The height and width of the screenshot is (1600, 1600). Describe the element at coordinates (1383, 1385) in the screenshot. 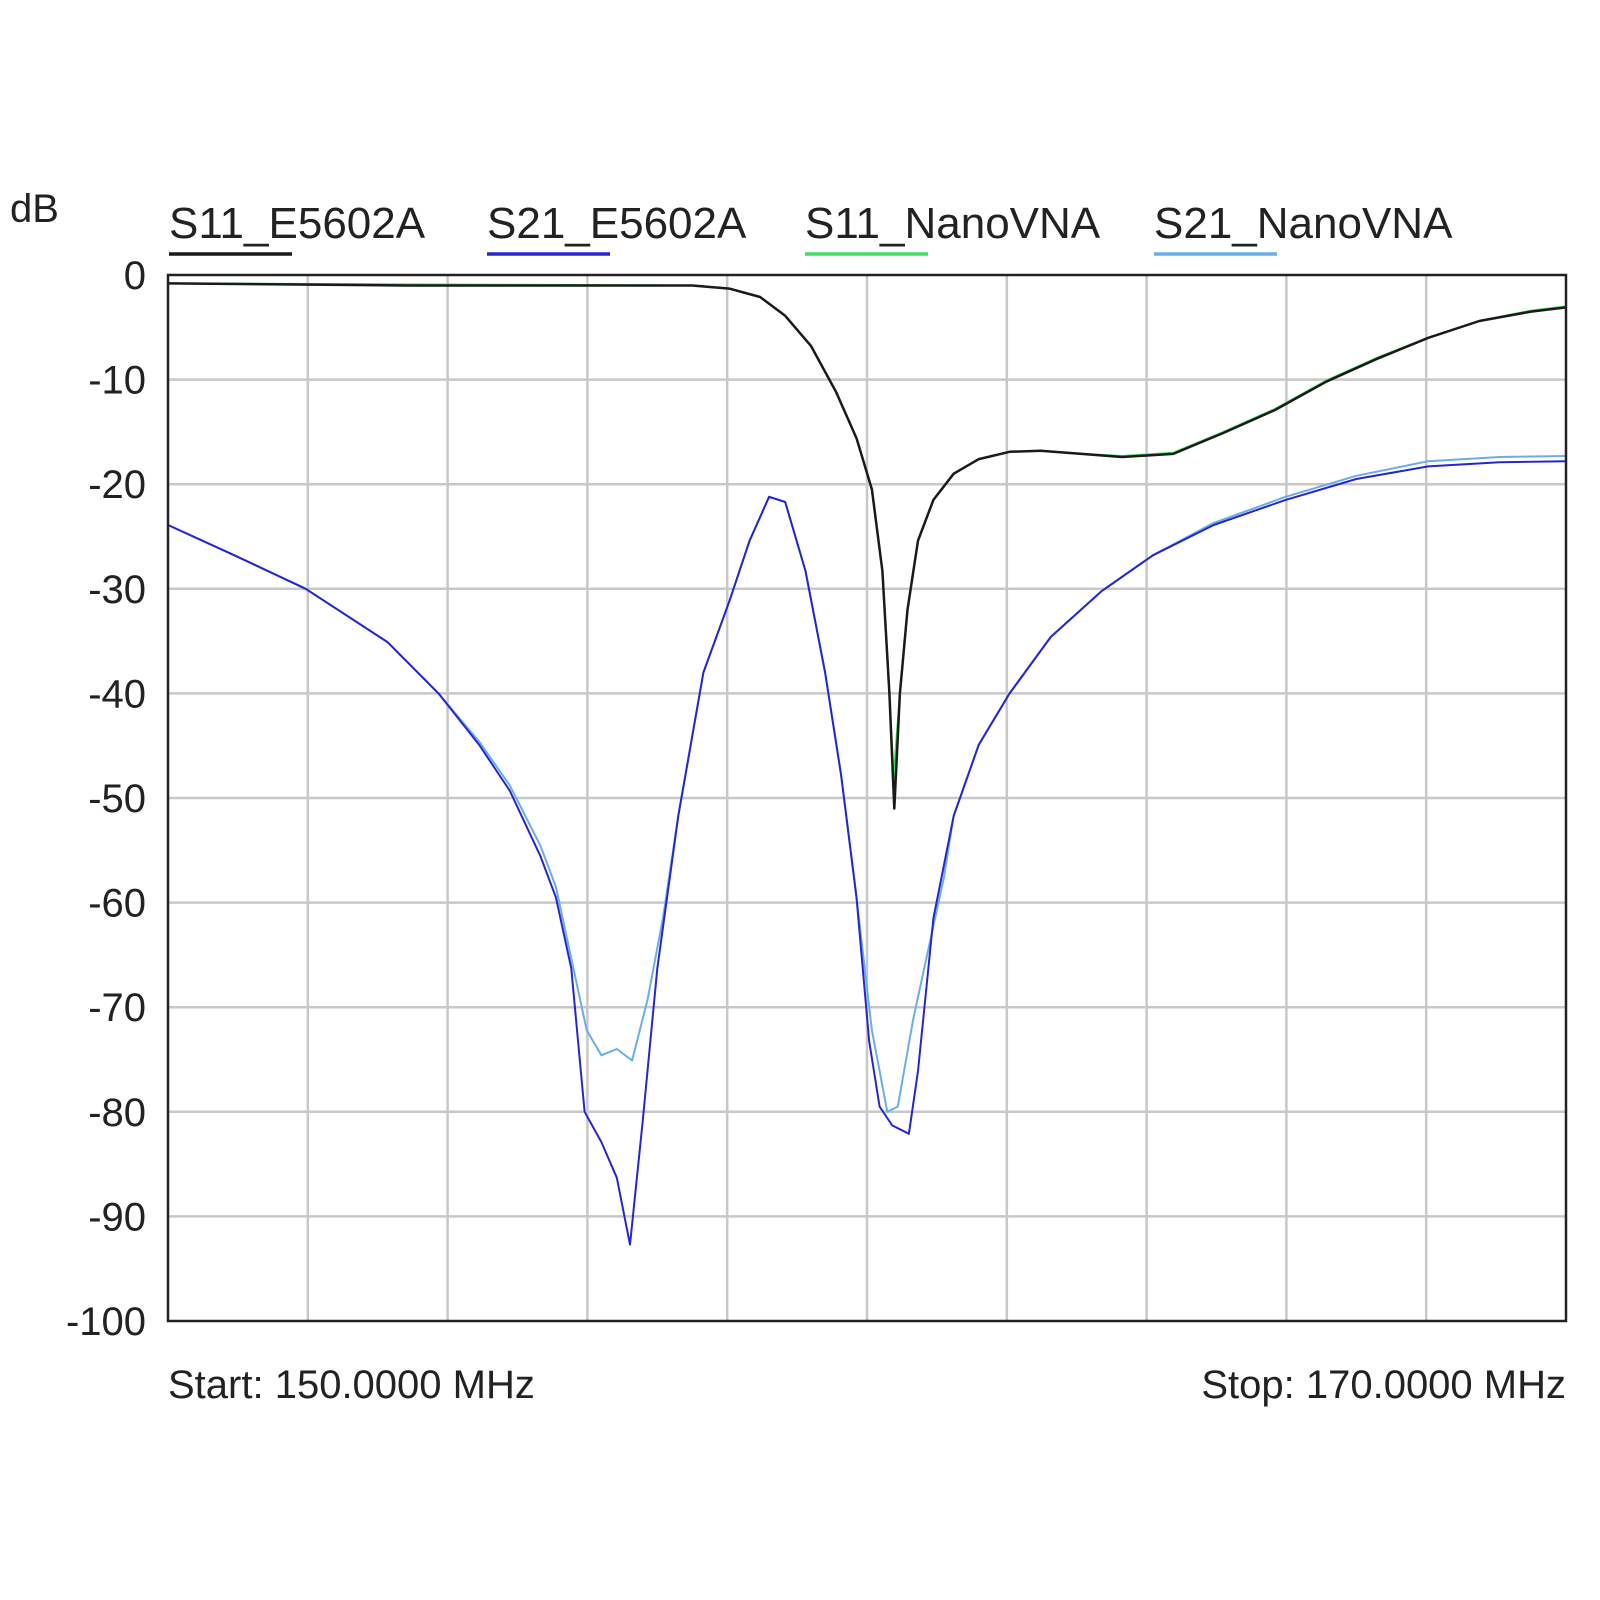

I see `stop-frequency-label: Stop: 170.0000 MHz` at that location.